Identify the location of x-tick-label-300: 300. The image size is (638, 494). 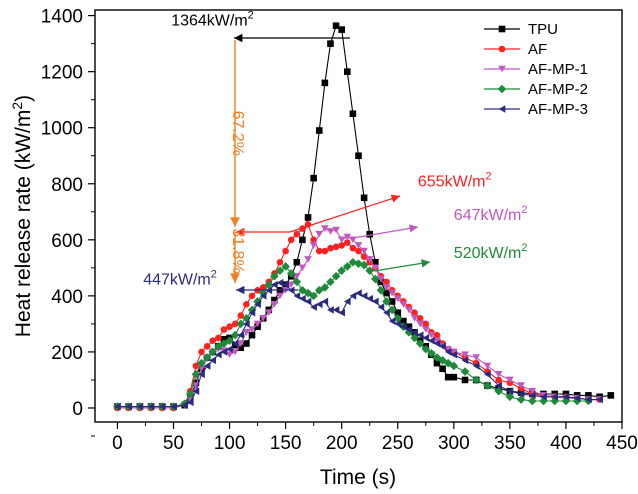
(454, 443).